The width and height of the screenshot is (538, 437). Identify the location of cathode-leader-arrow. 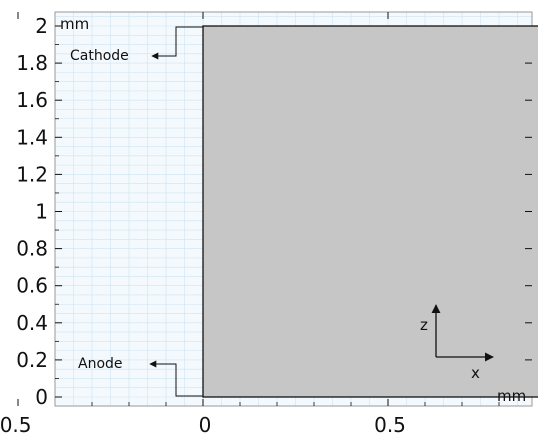
(177, 43).